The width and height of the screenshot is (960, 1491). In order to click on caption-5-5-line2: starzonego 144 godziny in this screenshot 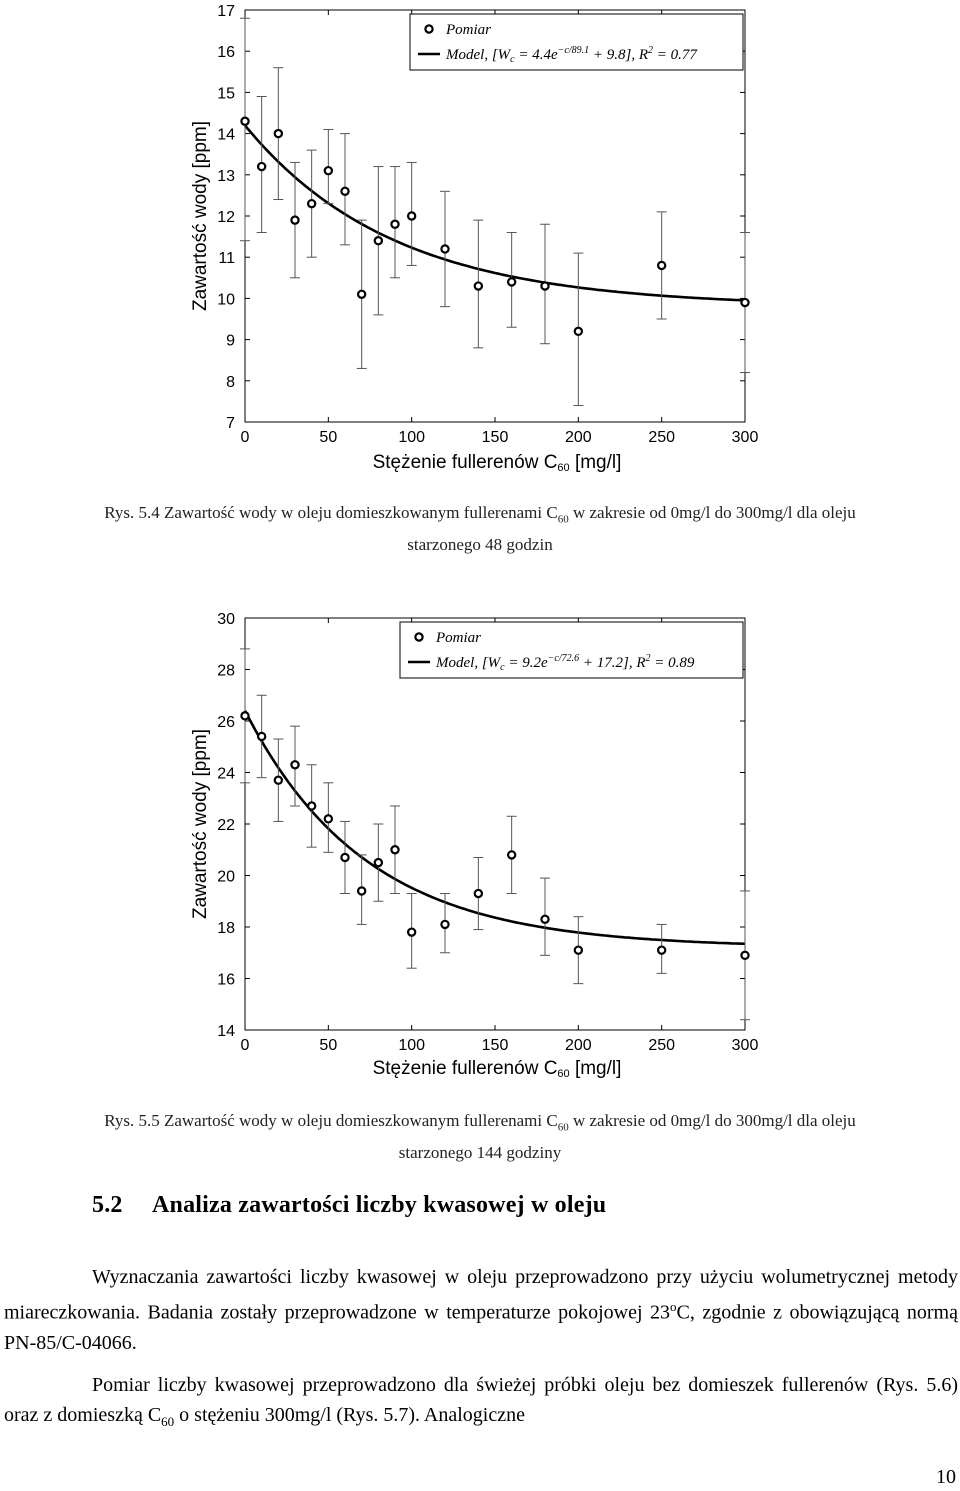, I will do `click(480, 1153)`.